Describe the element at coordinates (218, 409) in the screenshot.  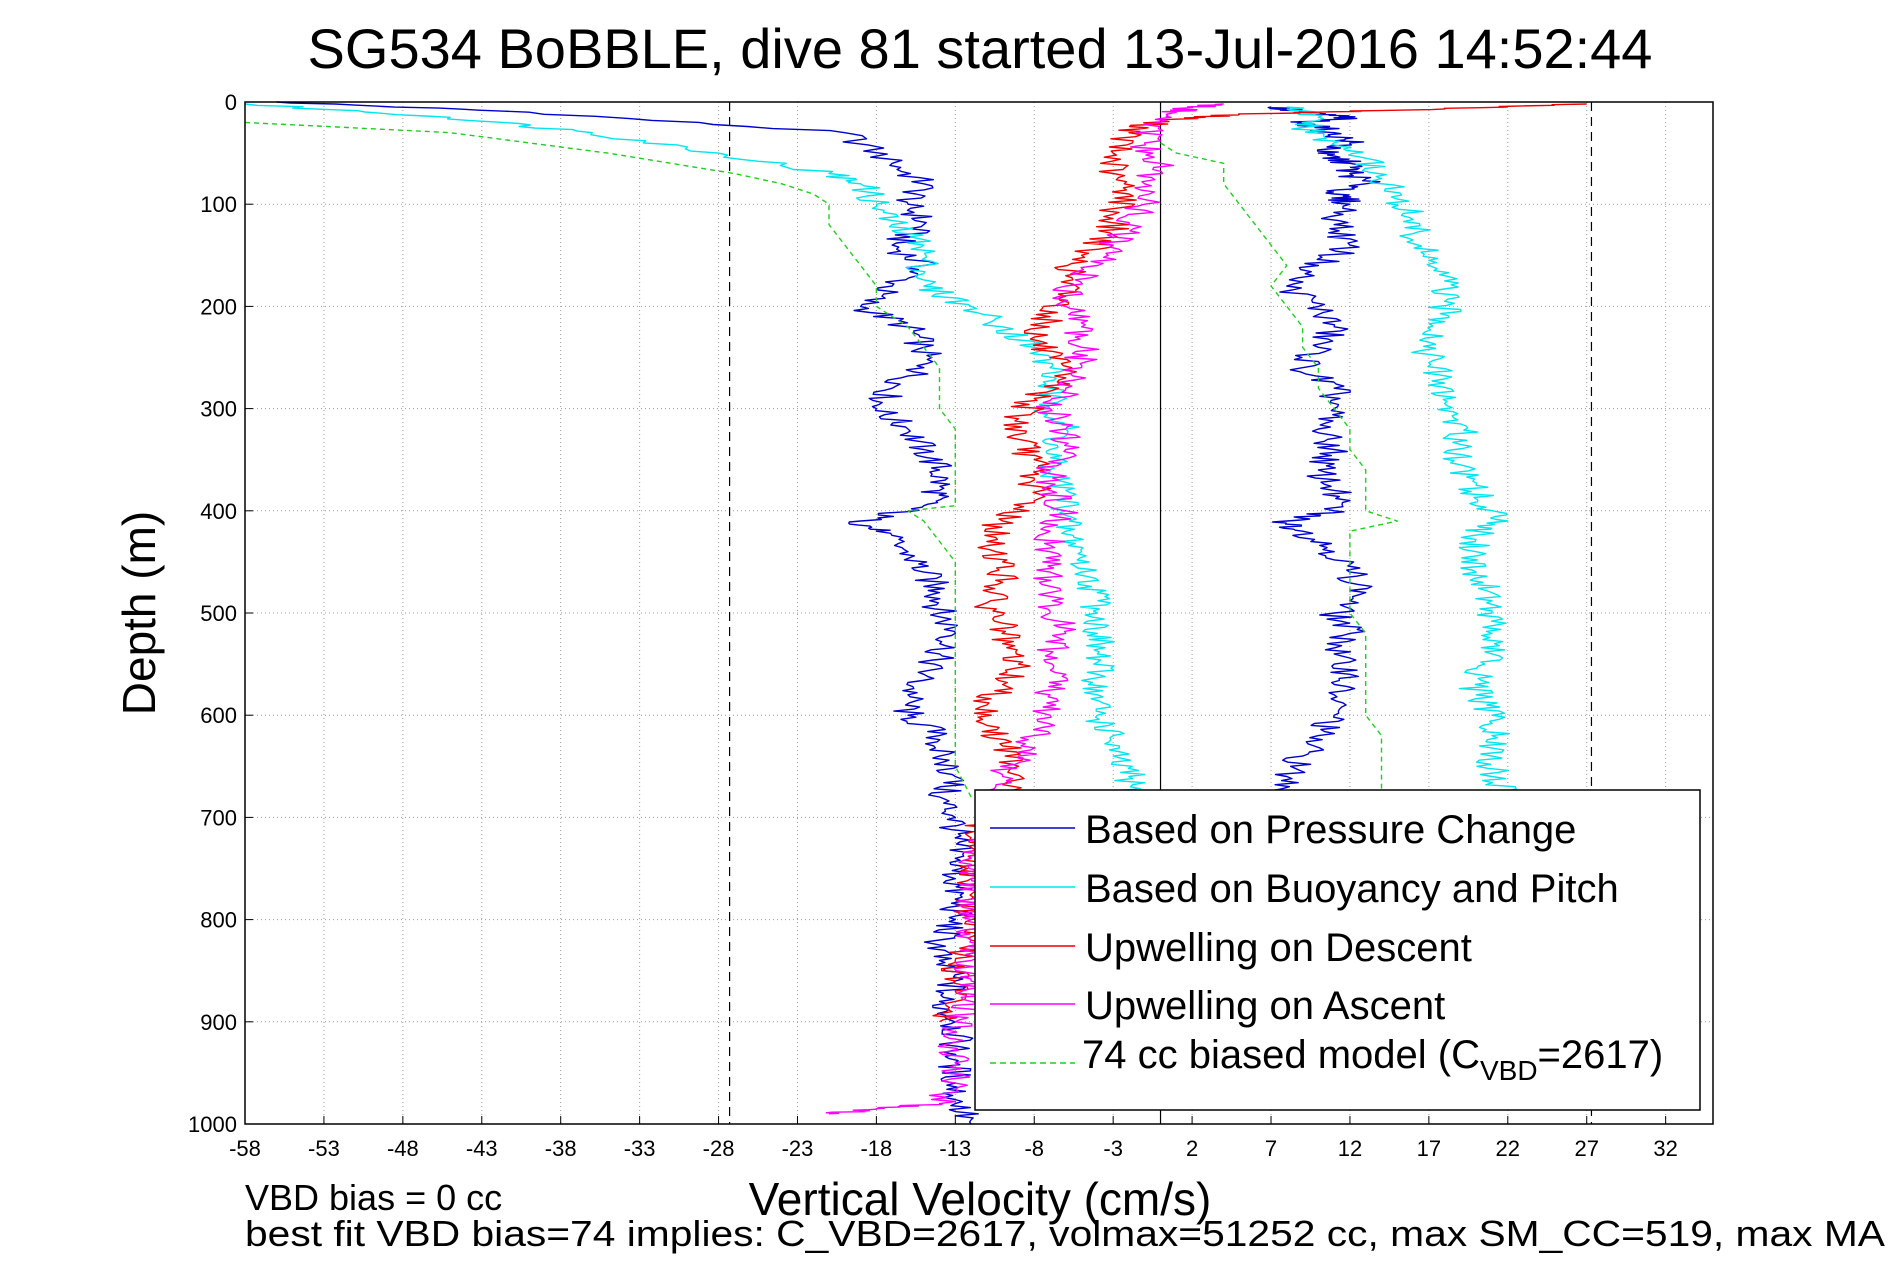
I see `y-tick-label: 300` at that location.